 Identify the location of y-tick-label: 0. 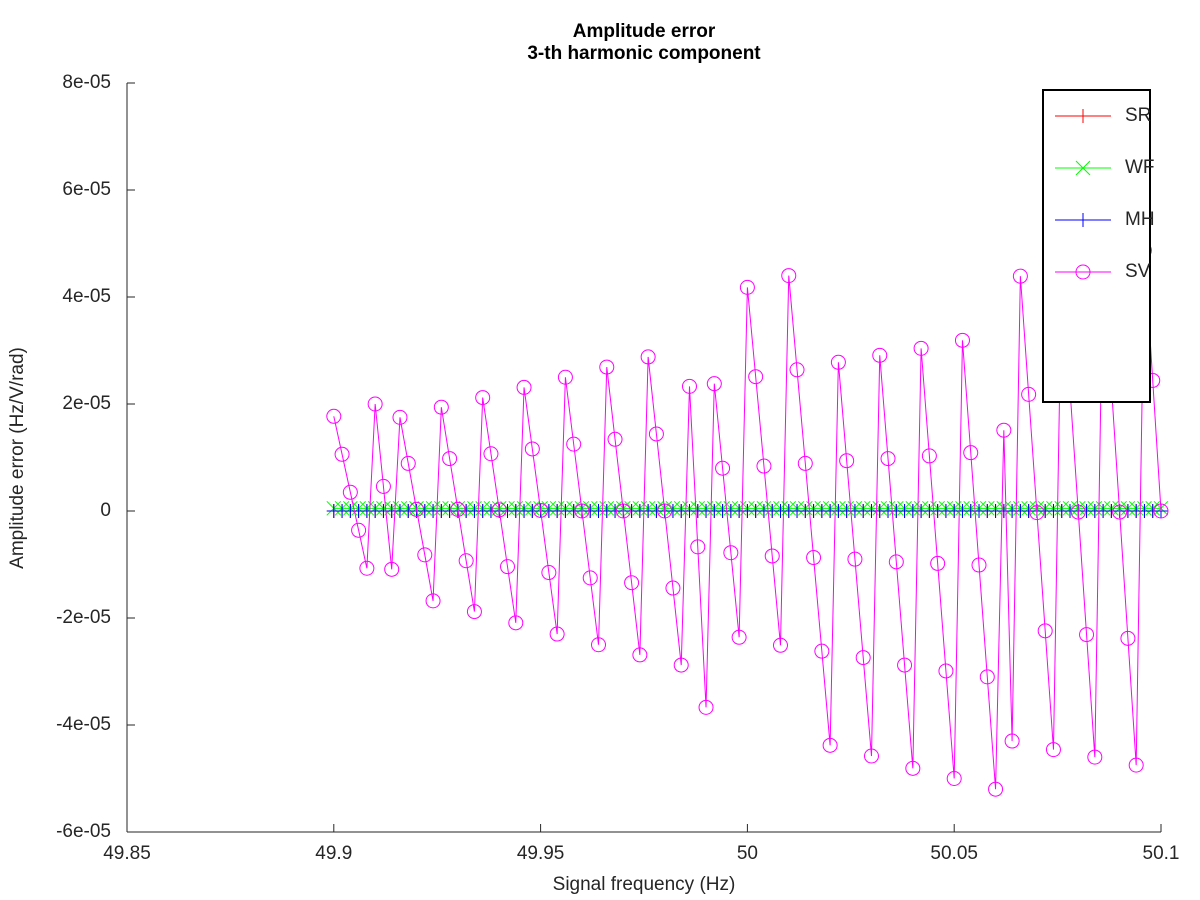
(105, 510).